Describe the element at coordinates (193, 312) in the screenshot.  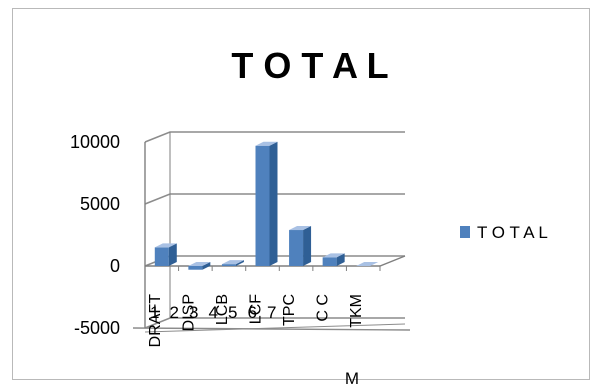
I see `x-index-label: 3` at that location.